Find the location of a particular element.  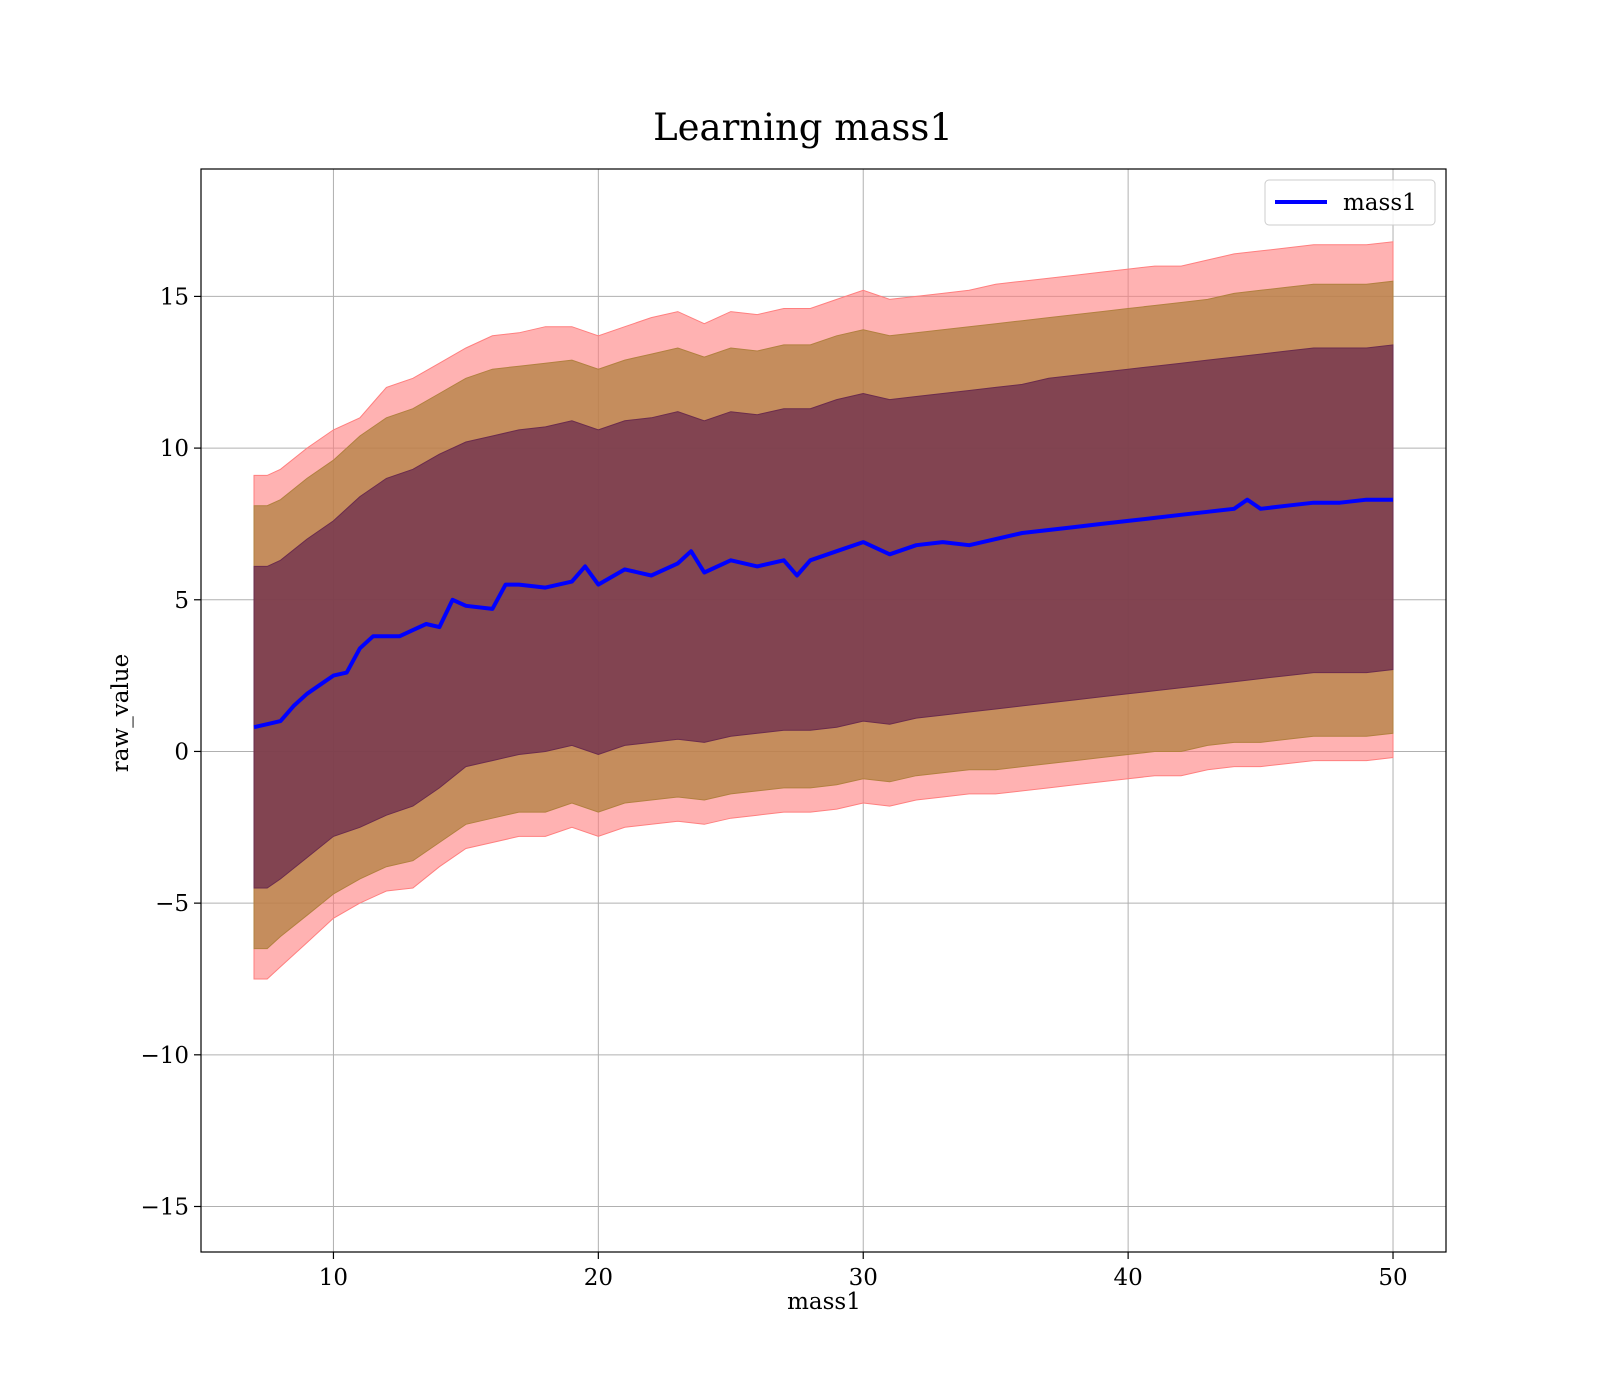

y-tick-label: 15 is located at coordinates (174, 297).